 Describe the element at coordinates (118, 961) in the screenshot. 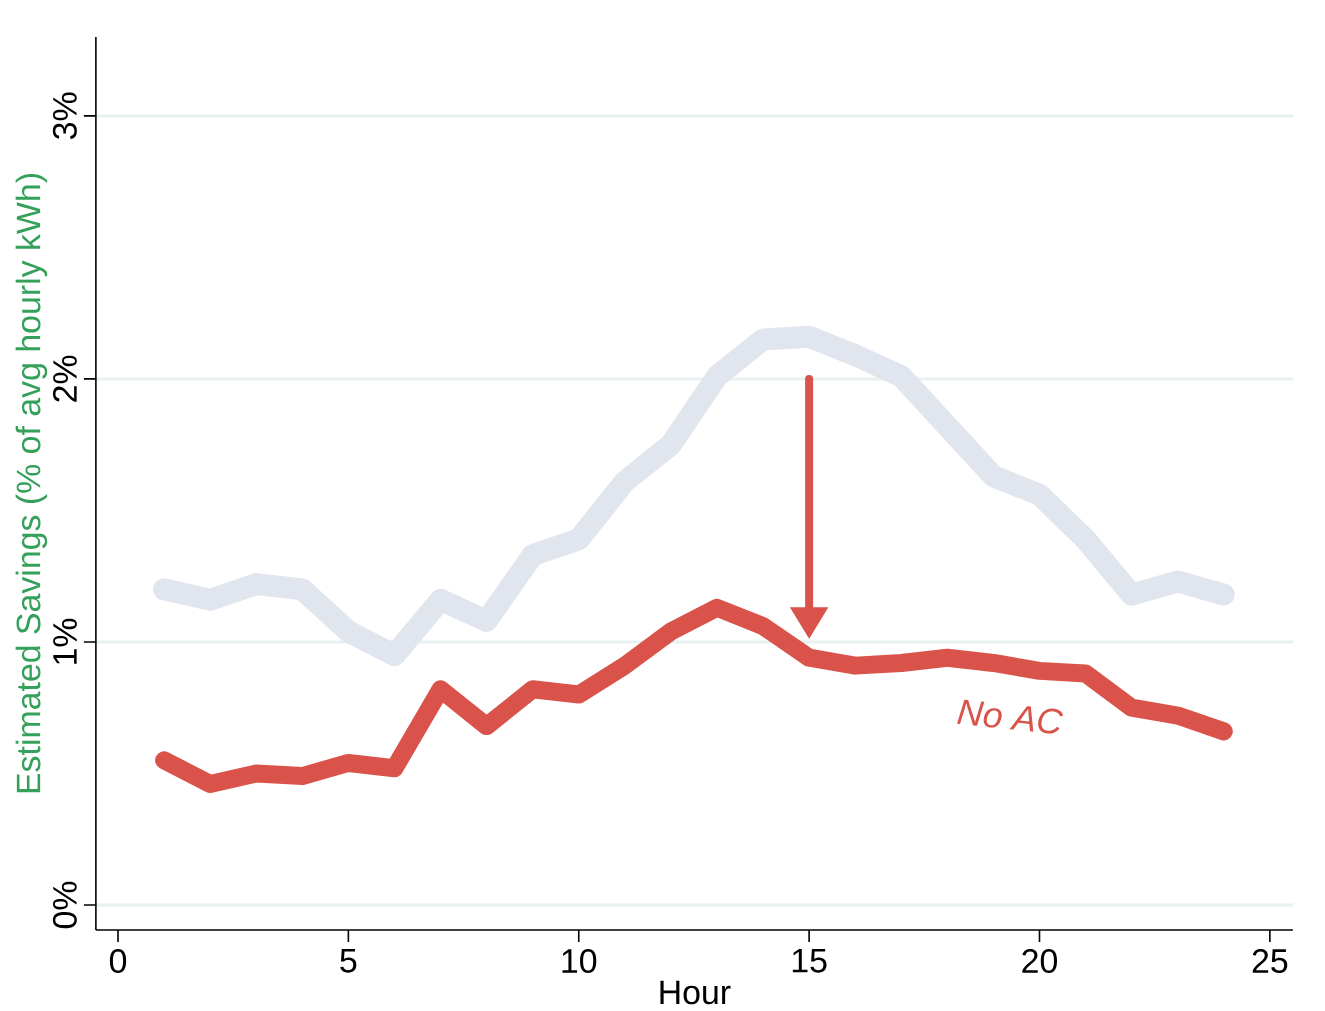

I see `x-tick-label: 0` at that location.